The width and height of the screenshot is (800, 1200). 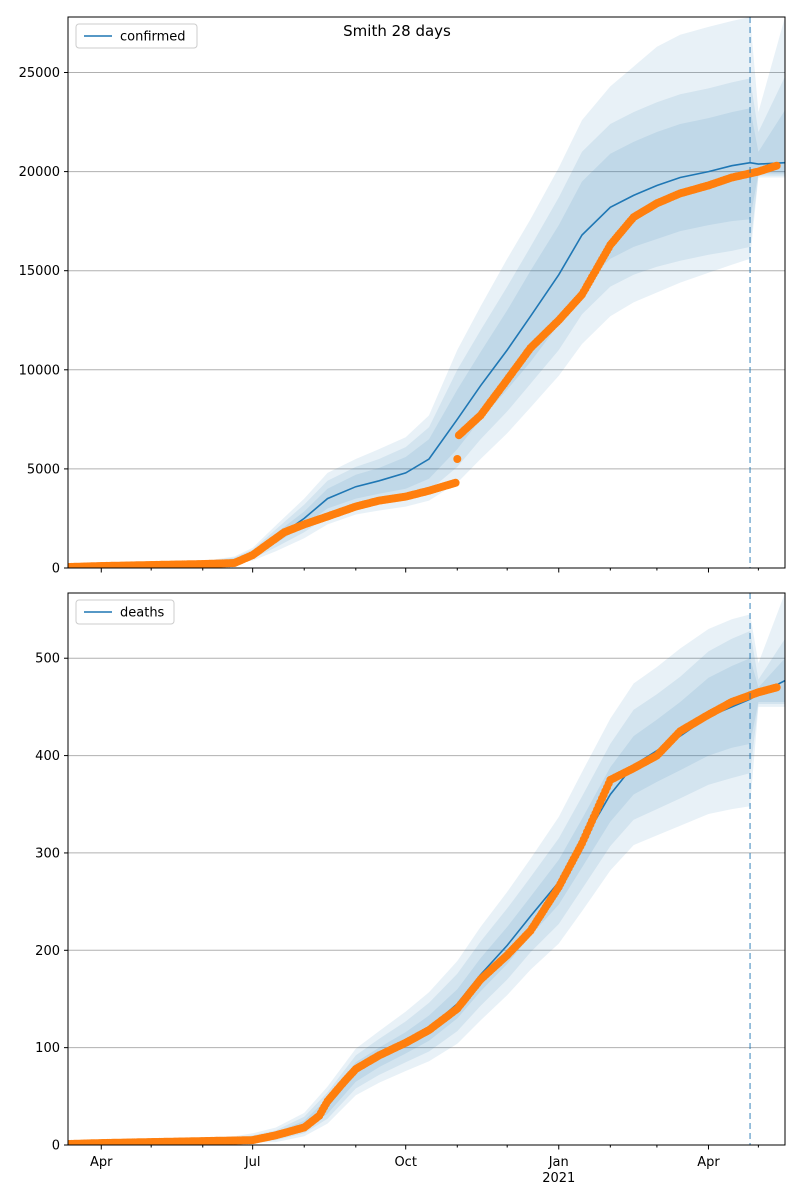 I want to click on y-tick-label: 25000, so click(x=39, y=73).